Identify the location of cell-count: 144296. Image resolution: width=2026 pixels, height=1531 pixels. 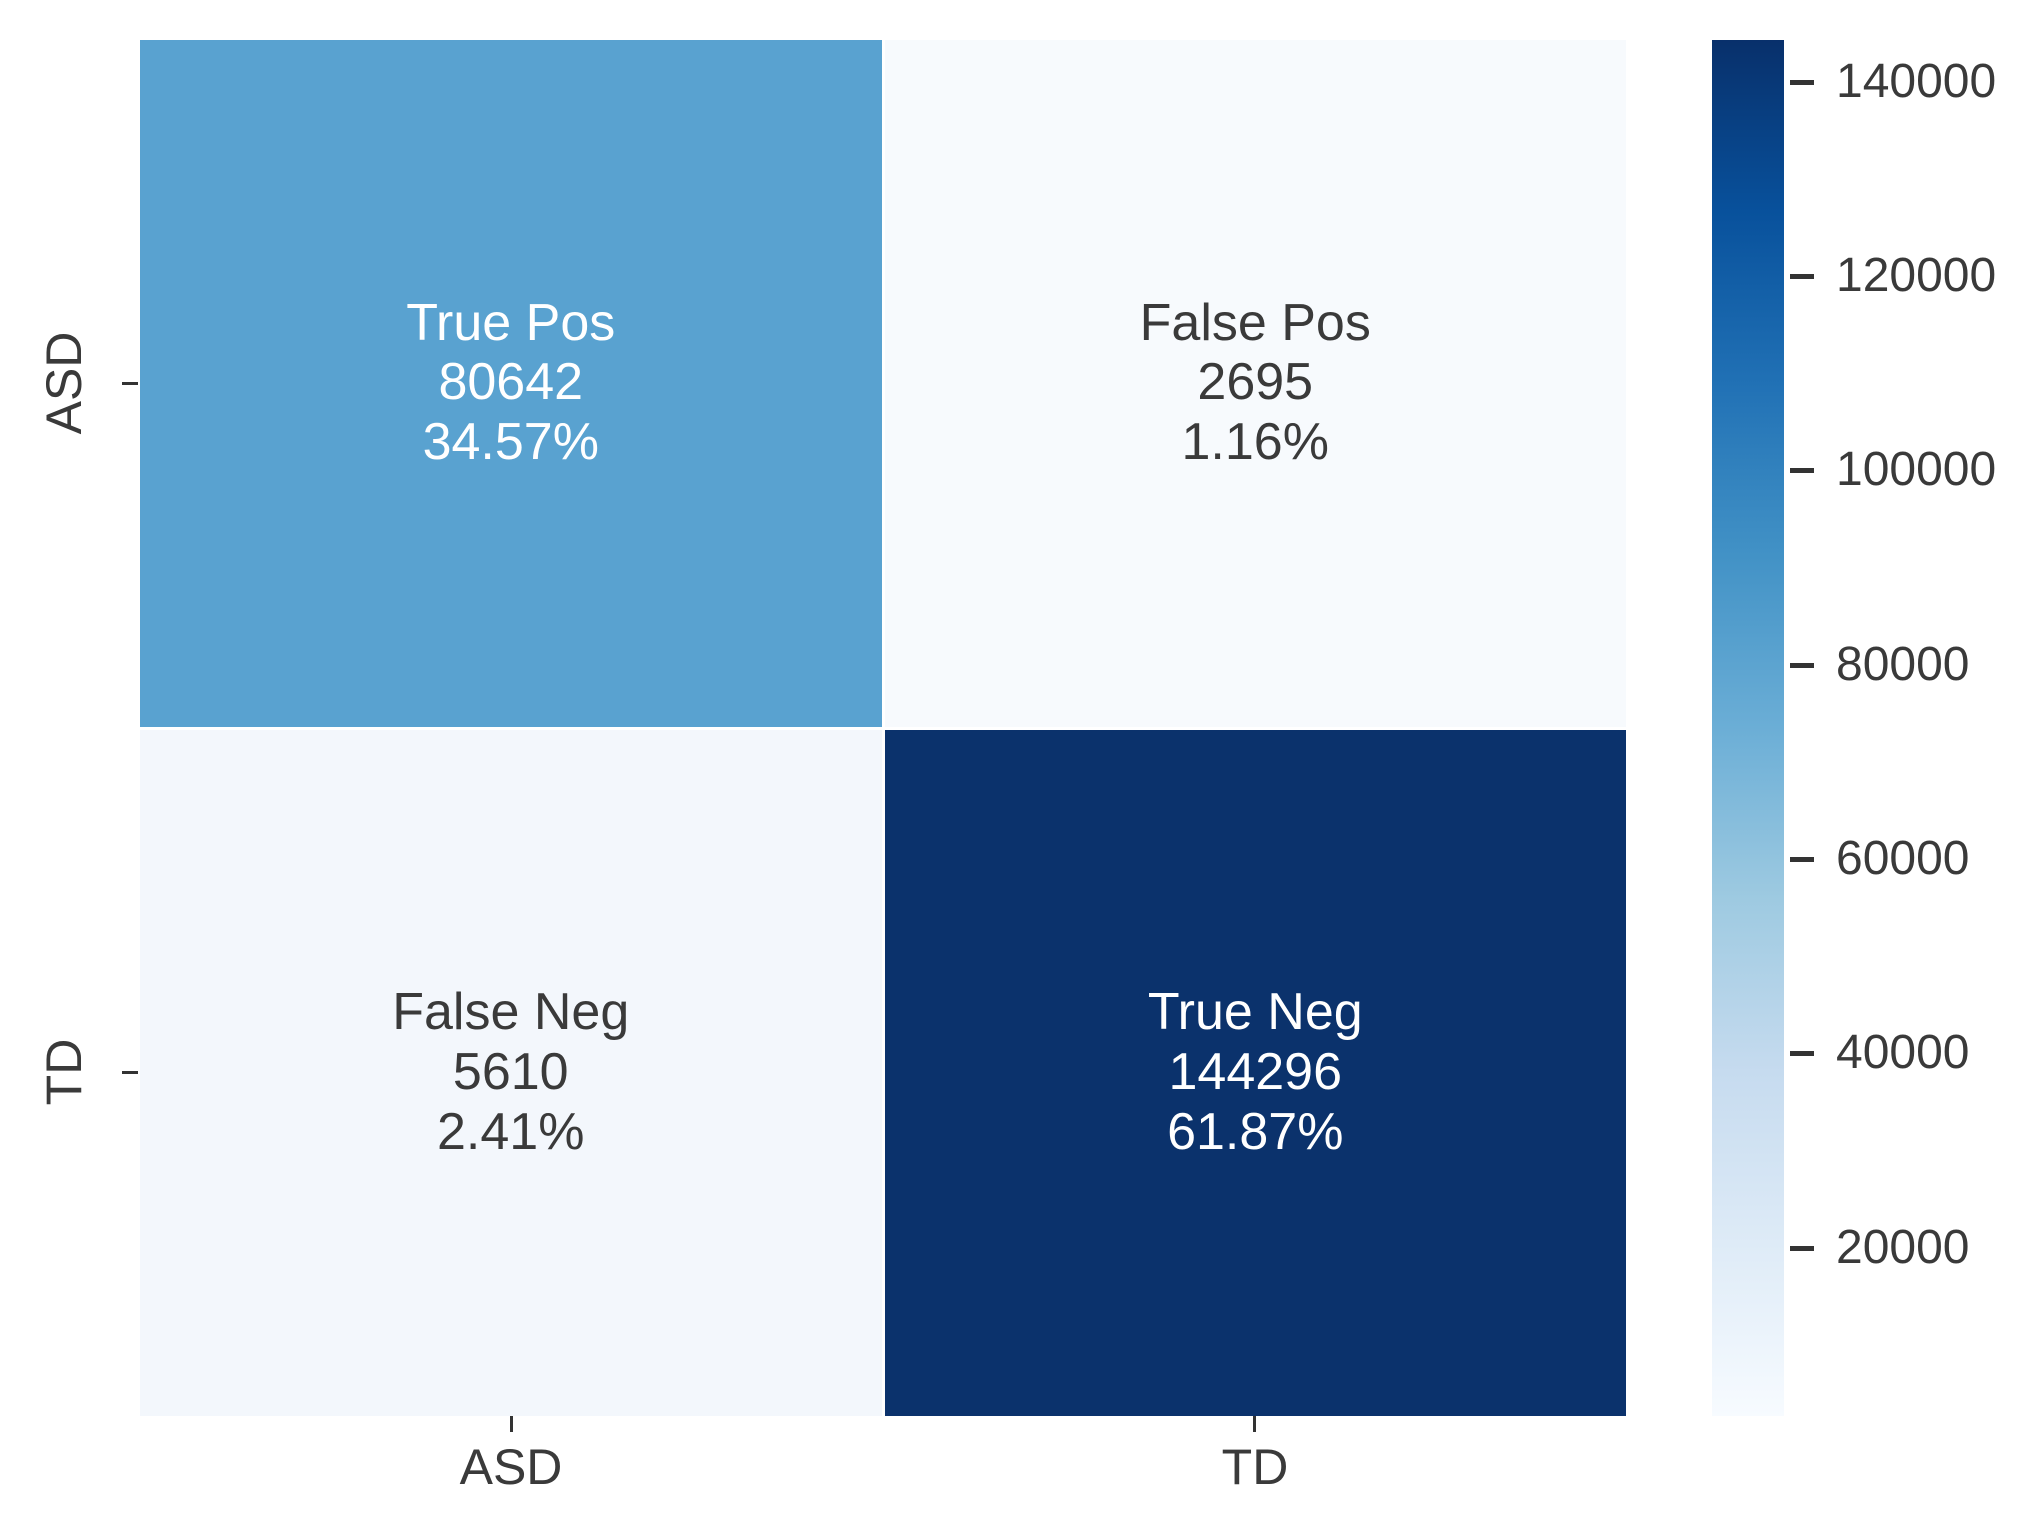
(1255, 1071).